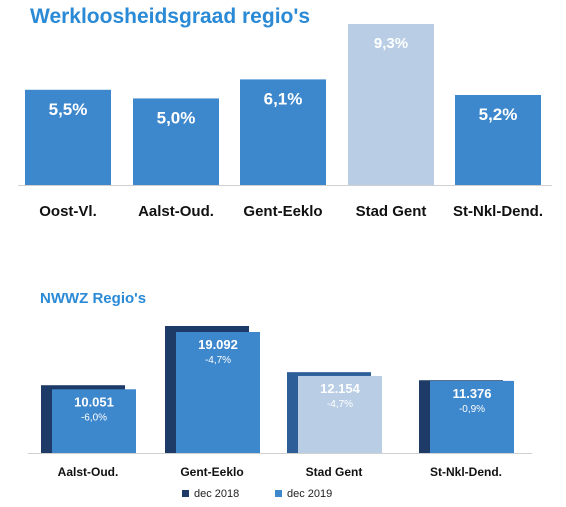  I want to click on chart2-value-label: 10.051, so click(94, 401).